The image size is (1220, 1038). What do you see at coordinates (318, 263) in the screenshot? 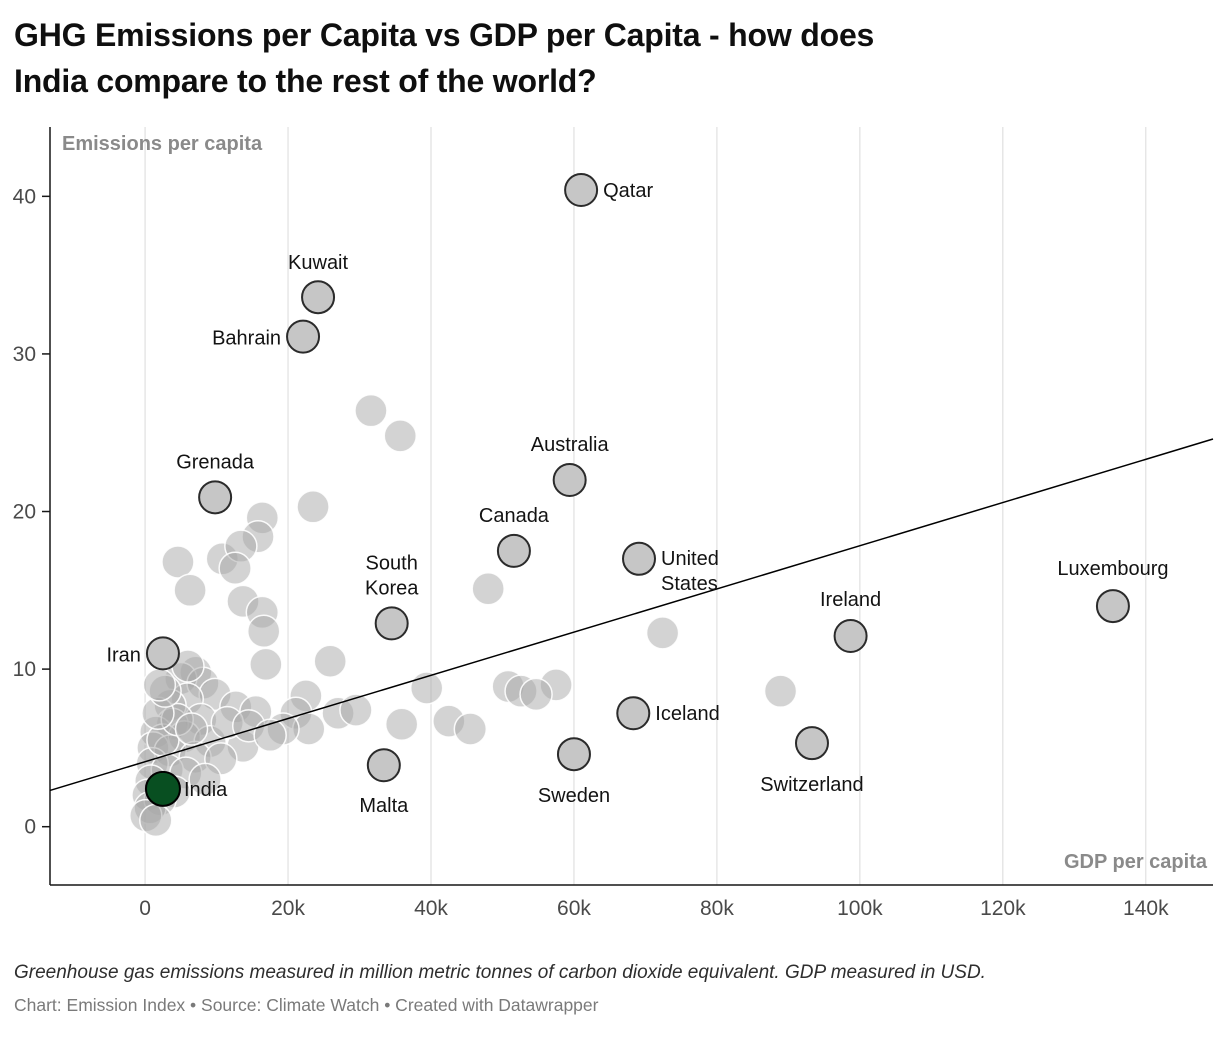
I see `point-label-kuwait: Kuwait` at bounding box center [318, 263].